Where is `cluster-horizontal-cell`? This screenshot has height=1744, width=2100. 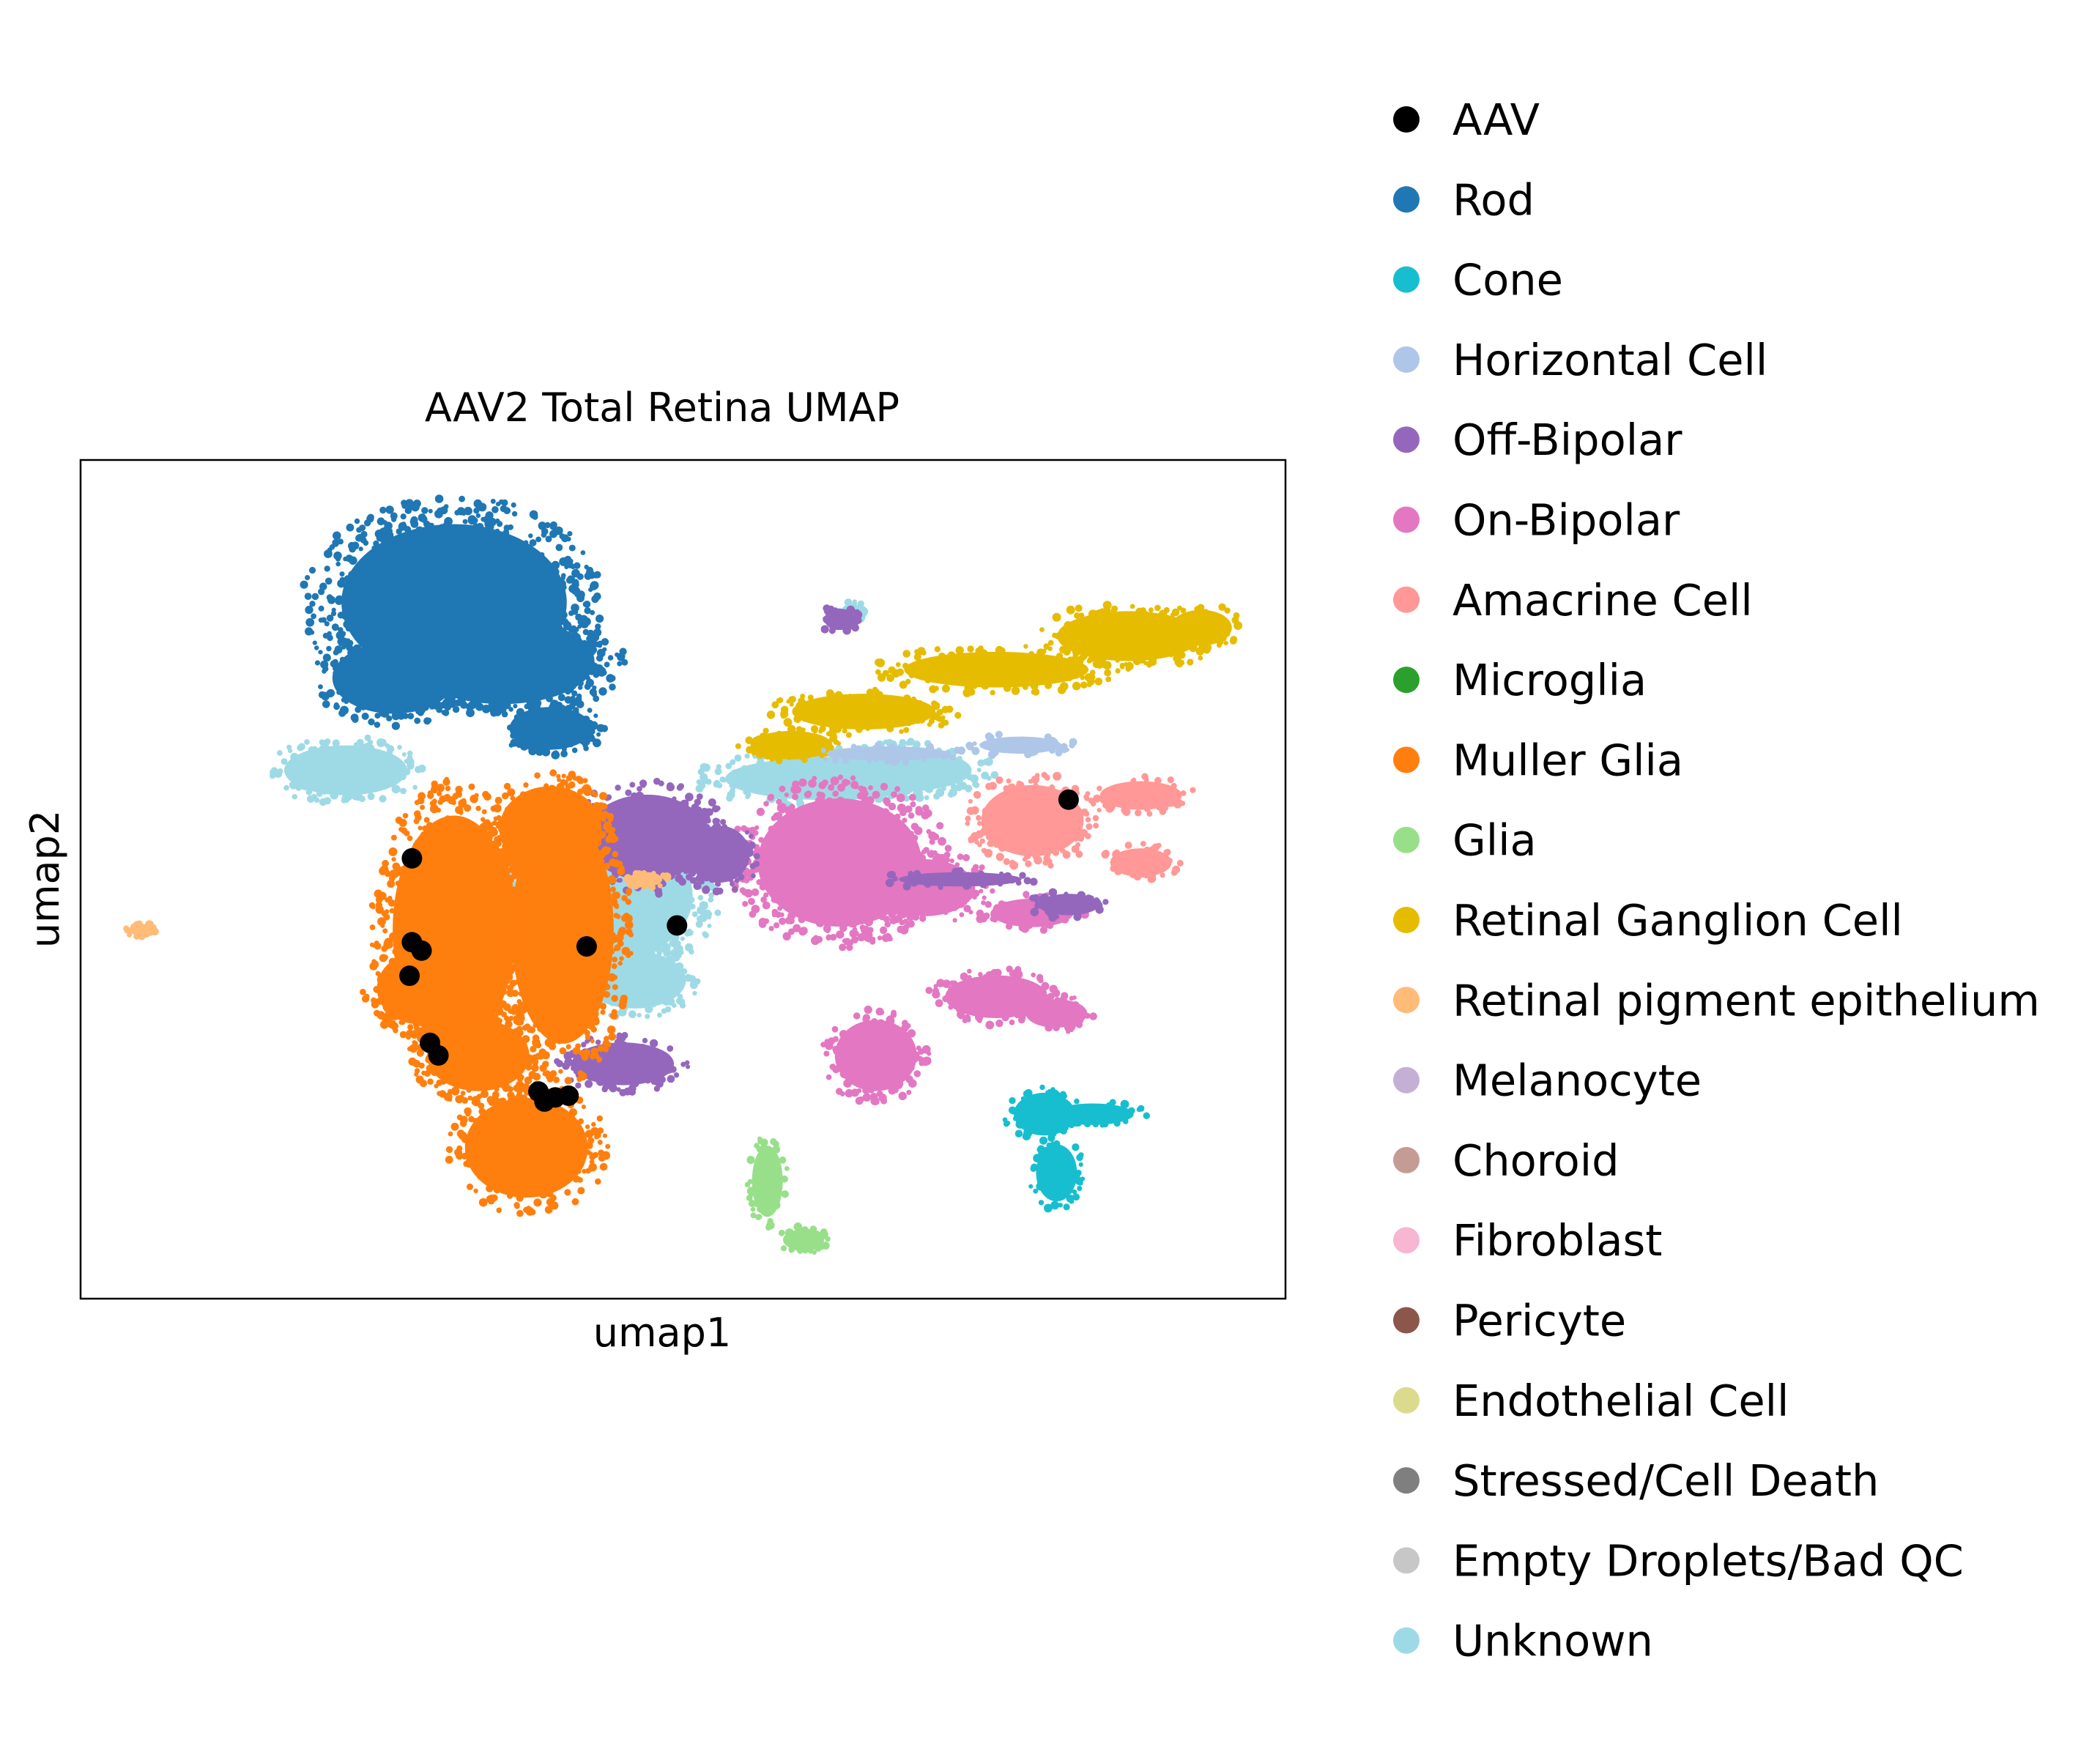
cluster-horizontal-cell is located at coordinates (948, 748).